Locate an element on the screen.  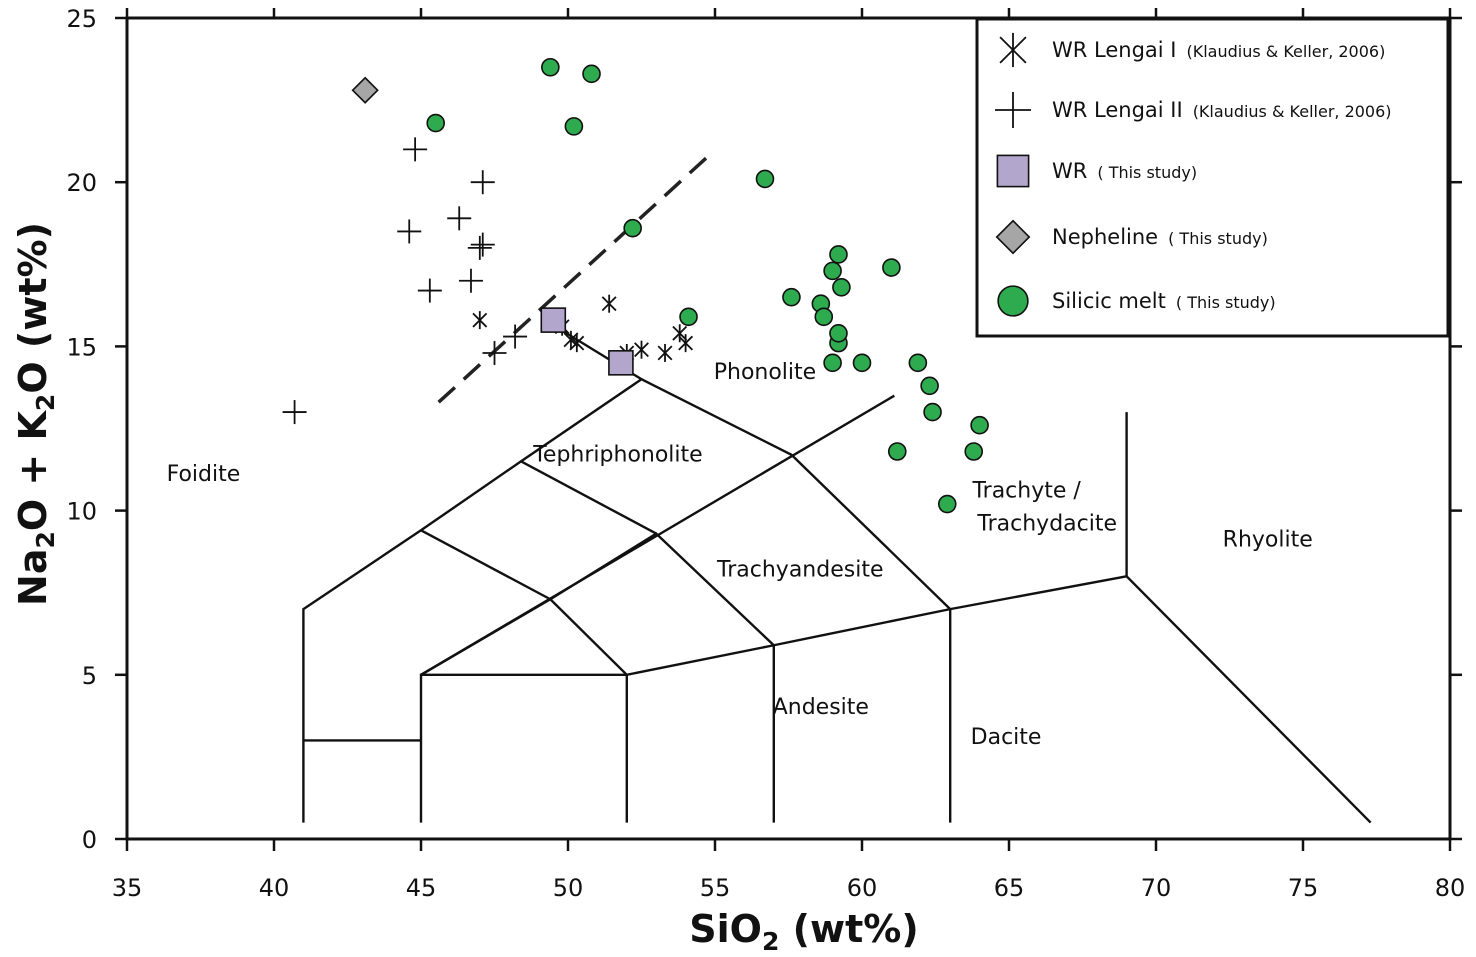
field-label: Trachyandesite is located at coordinates (799, 569).